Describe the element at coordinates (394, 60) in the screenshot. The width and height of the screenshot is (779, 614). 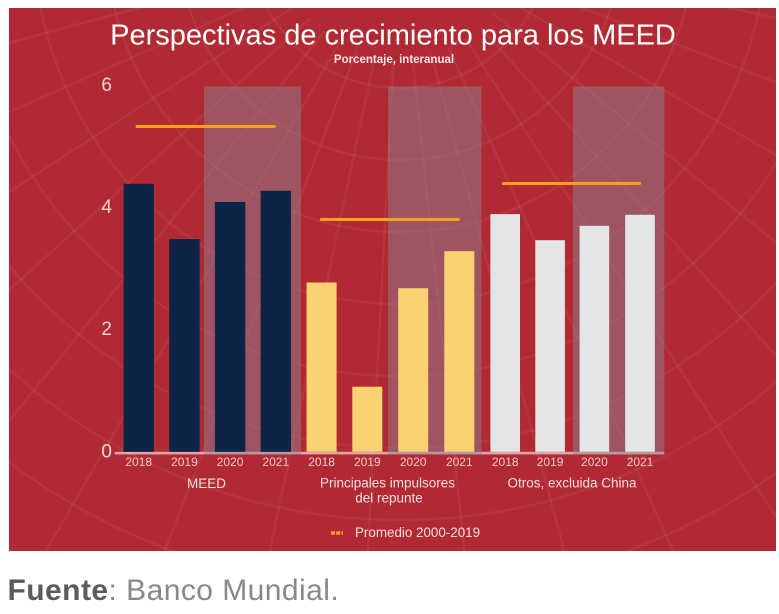
I see `svg-text: Porcentaje, interanual` at that location.